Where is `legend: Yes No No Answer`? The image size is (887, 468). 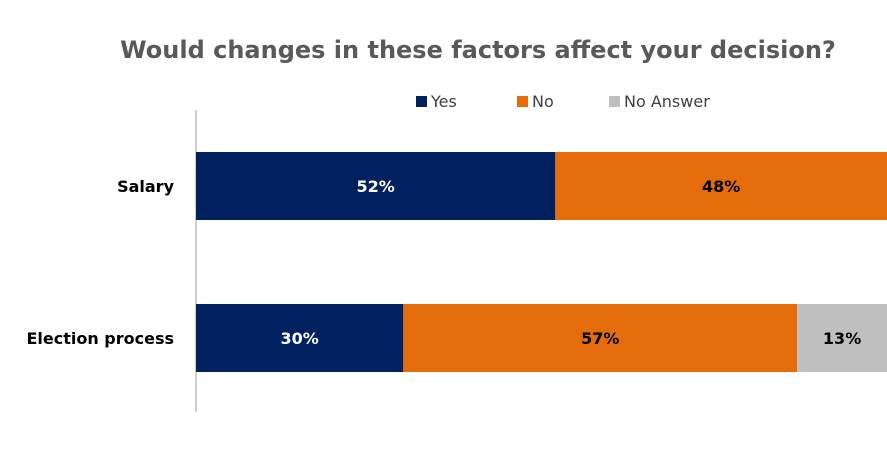
legend: Yes No No Answer is located at coordinates (563, 101).